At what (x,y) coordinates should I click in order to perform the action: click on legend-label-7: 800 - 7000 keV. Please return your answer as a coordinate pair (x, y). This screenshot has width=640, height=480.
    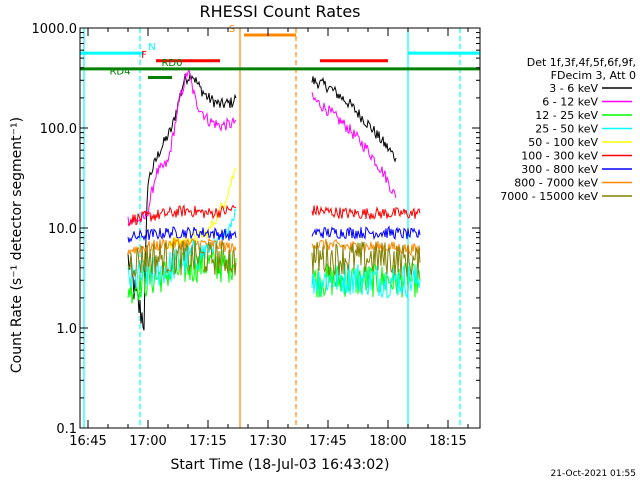
    Looking at the image, I should click on (556, 183).